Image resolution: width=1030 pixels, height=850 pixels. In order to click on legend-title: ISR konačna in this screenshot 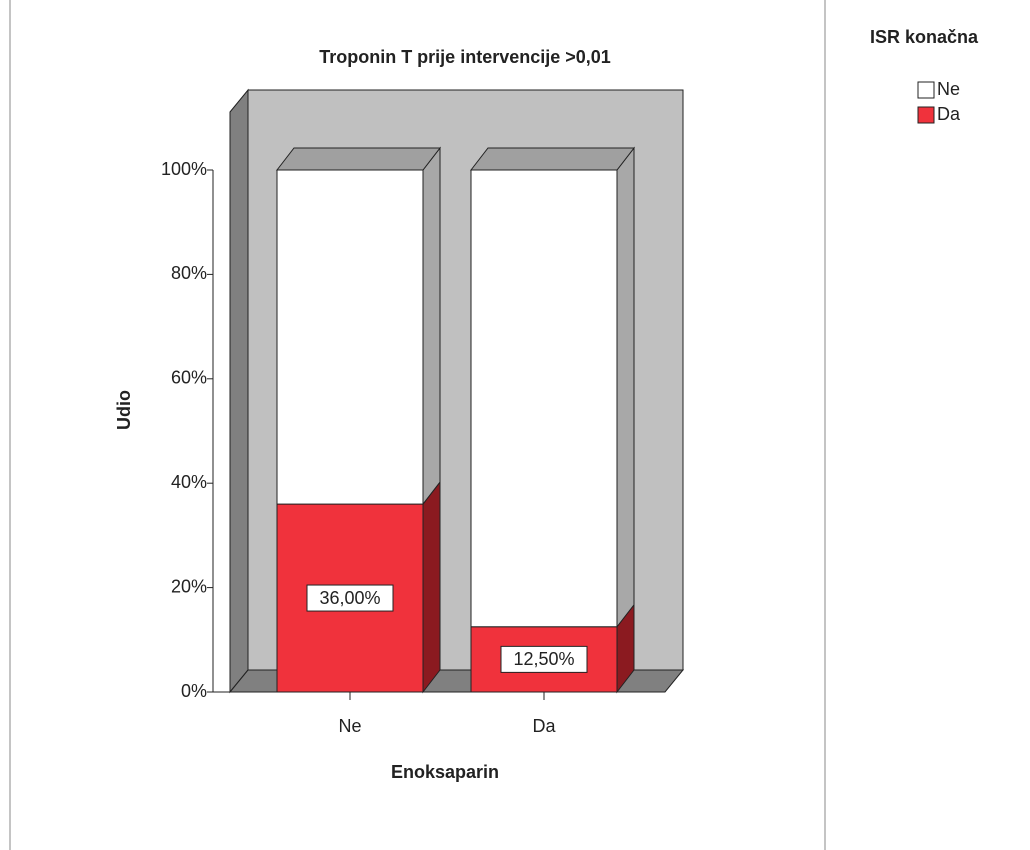, I will do `click(924, 37)`.